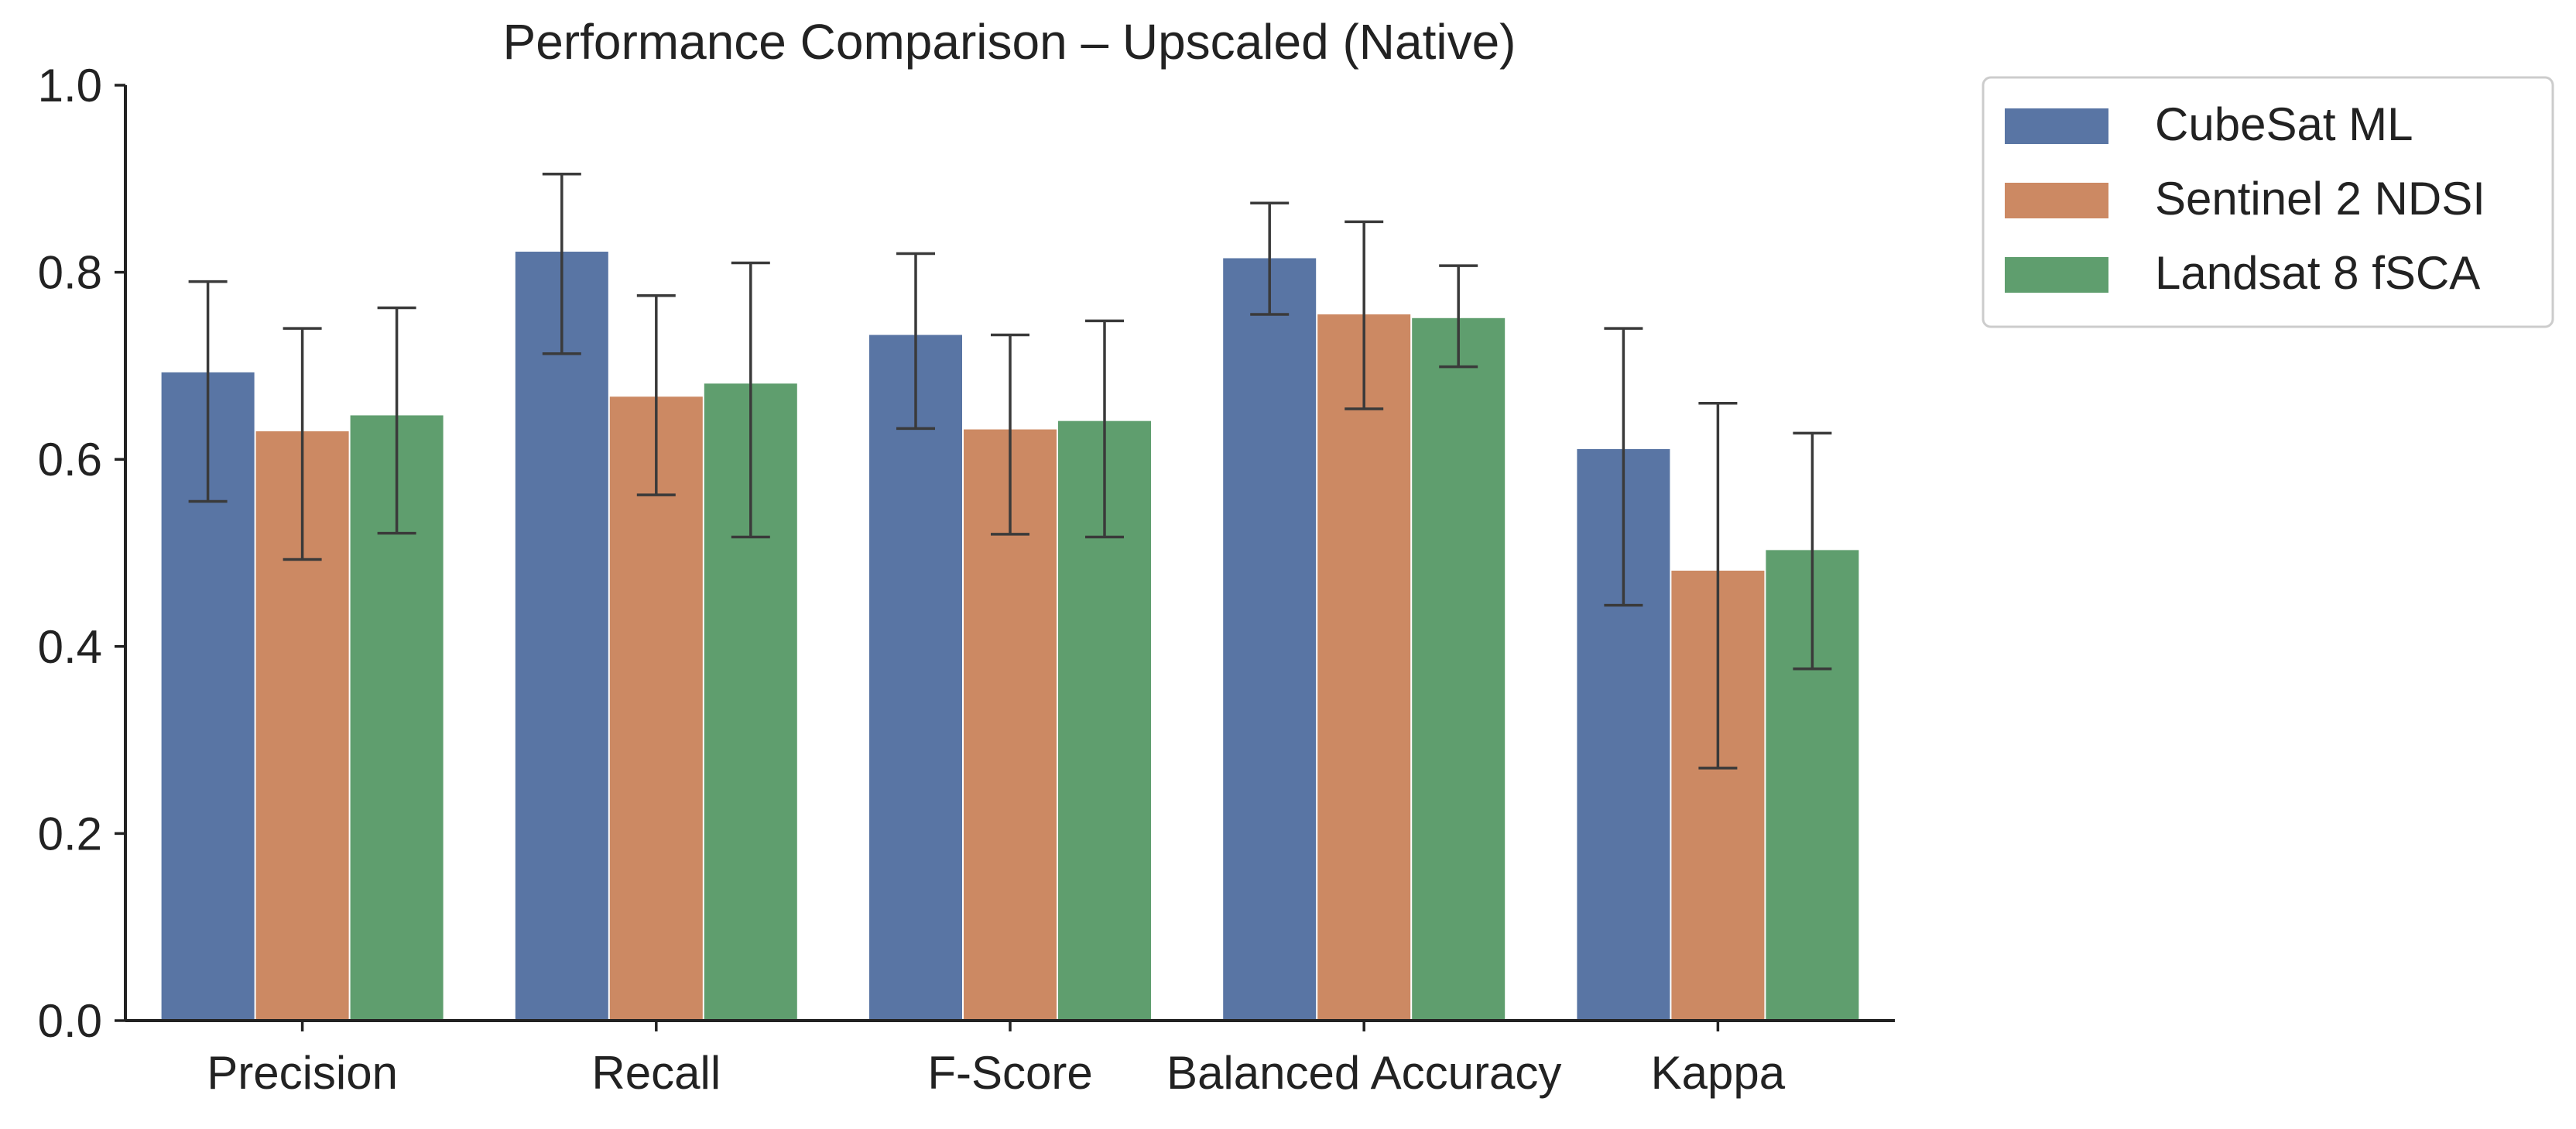 This screenshot has width=2576, height=1129. What do you see at coordinates (656, 1073) in the screenshot?
I see `x-tick-label: Recall` at bounding box center [656, 1073].